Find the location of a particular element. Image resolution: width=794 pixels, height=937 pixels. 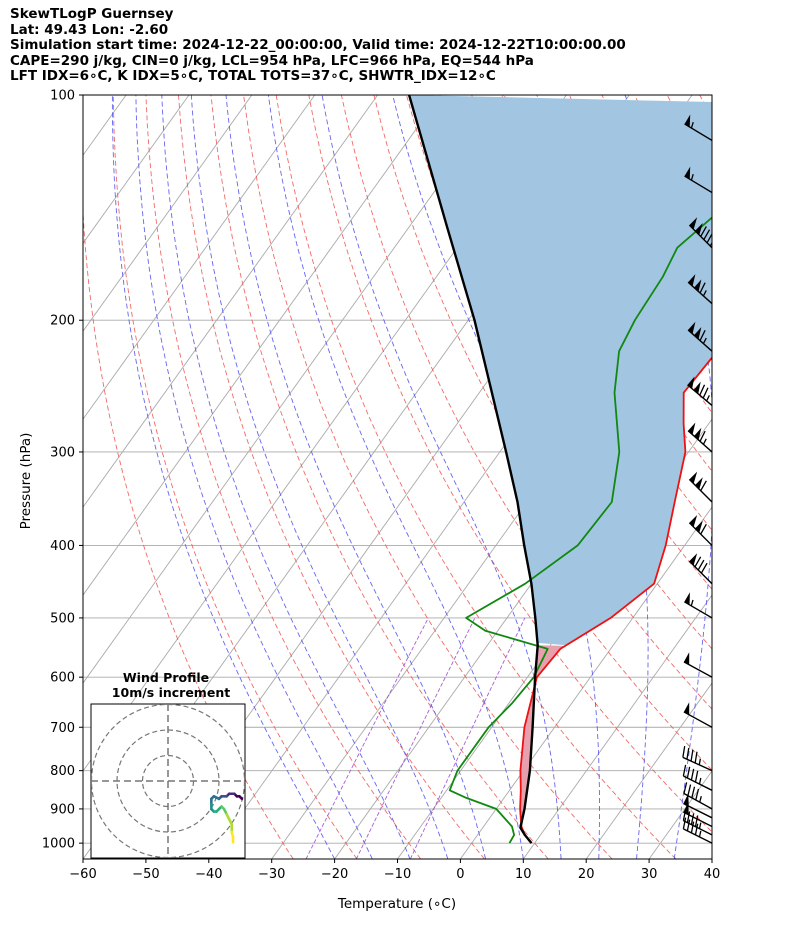

x-tick-label: 40 is located at coordinates (712, 874).